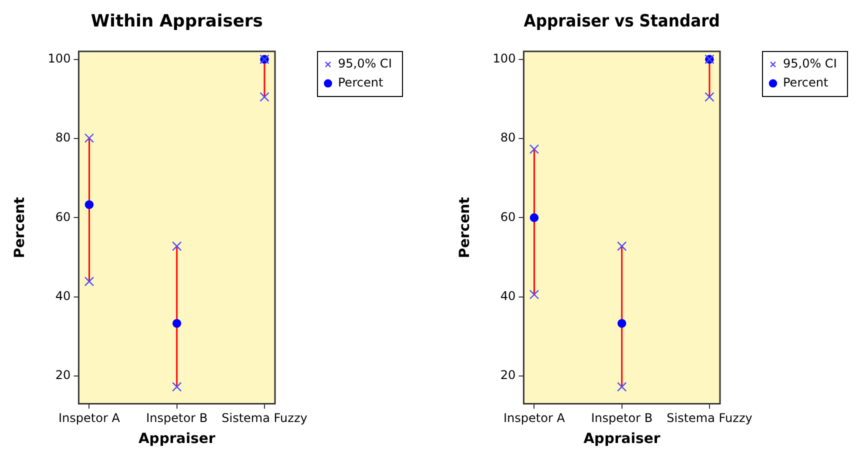 The height and width of the screenshot is (450, 865). Describe the element at coordinates (176, 22) in the screenshot. I see `chart-title: Within Appraisers` at that location.